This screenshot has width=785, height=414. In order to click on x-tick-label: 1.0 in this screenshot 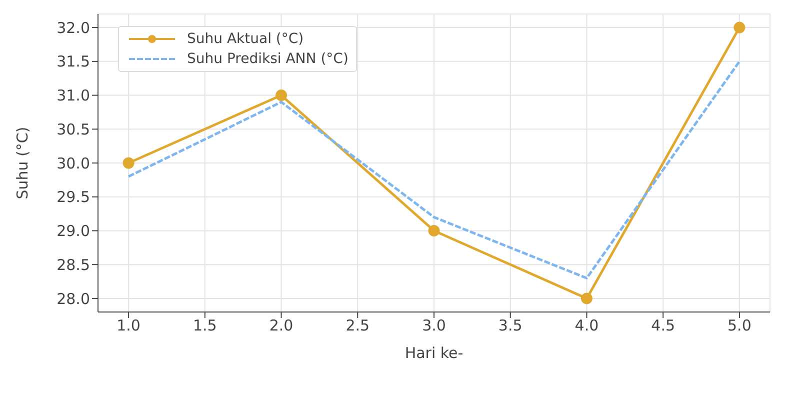, I will do `click(128, 325)`.